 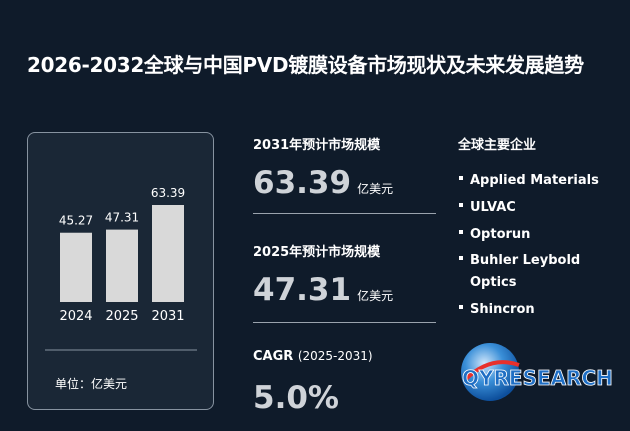 What do you see at coordinates (168, 193) in the screenshot?
I see `value-label: 63.39` at bounding box center [168, 193].